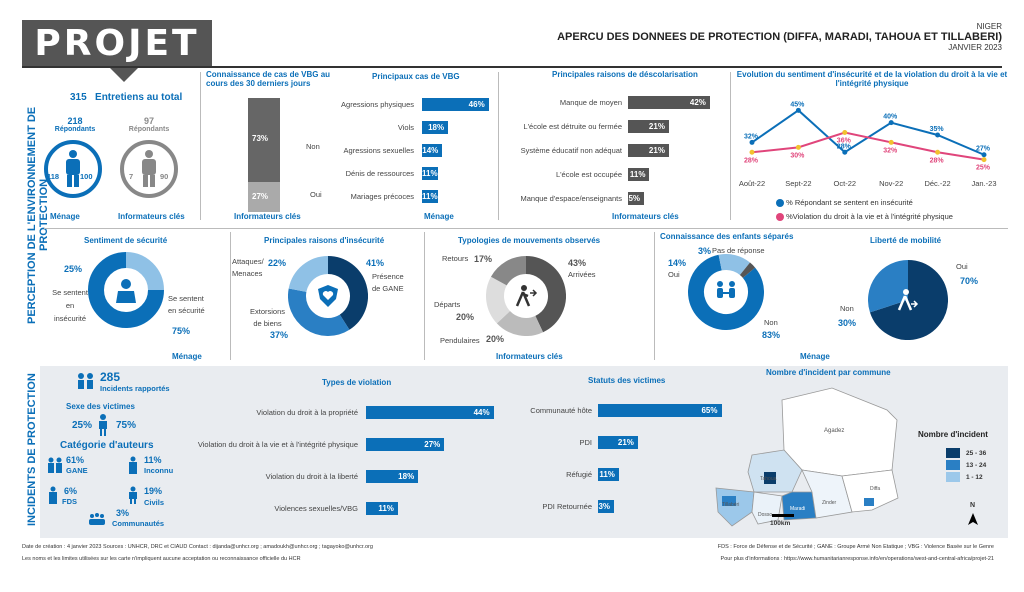 The width and height of the screenshot is (1024, 592). Describe the element at coordinates (117, 66) in the screenshot. I see `projet21-logo: PROJET 21` at that location.